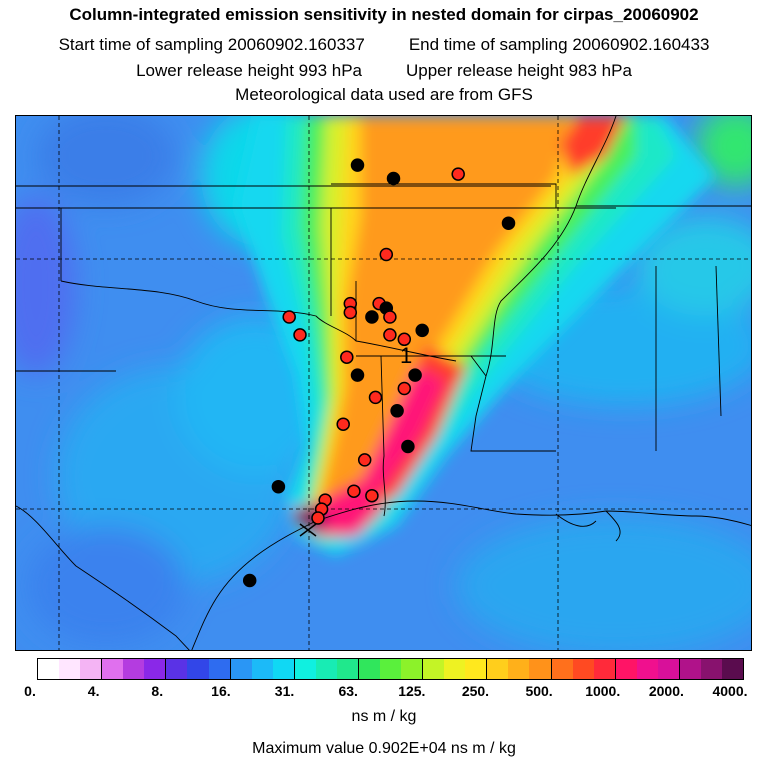 The width and height of the screenshot is (768, 768). Describe the element at coordinates (93, 691) in the screenshot. I see `colorbar-tick-label: 4.` at that location.